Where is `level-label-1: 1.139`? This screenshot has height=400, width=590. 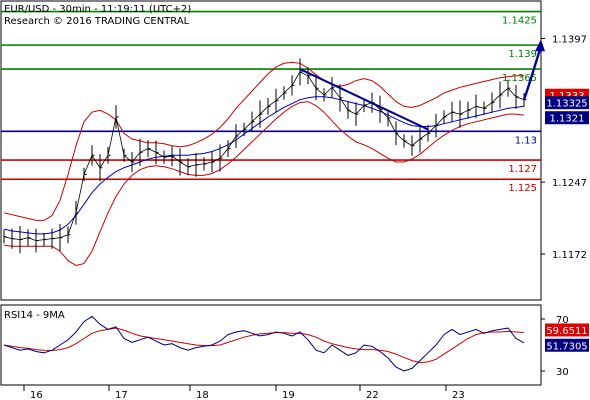 level-label-1: 1.139 is located at coordinates (522, 54).